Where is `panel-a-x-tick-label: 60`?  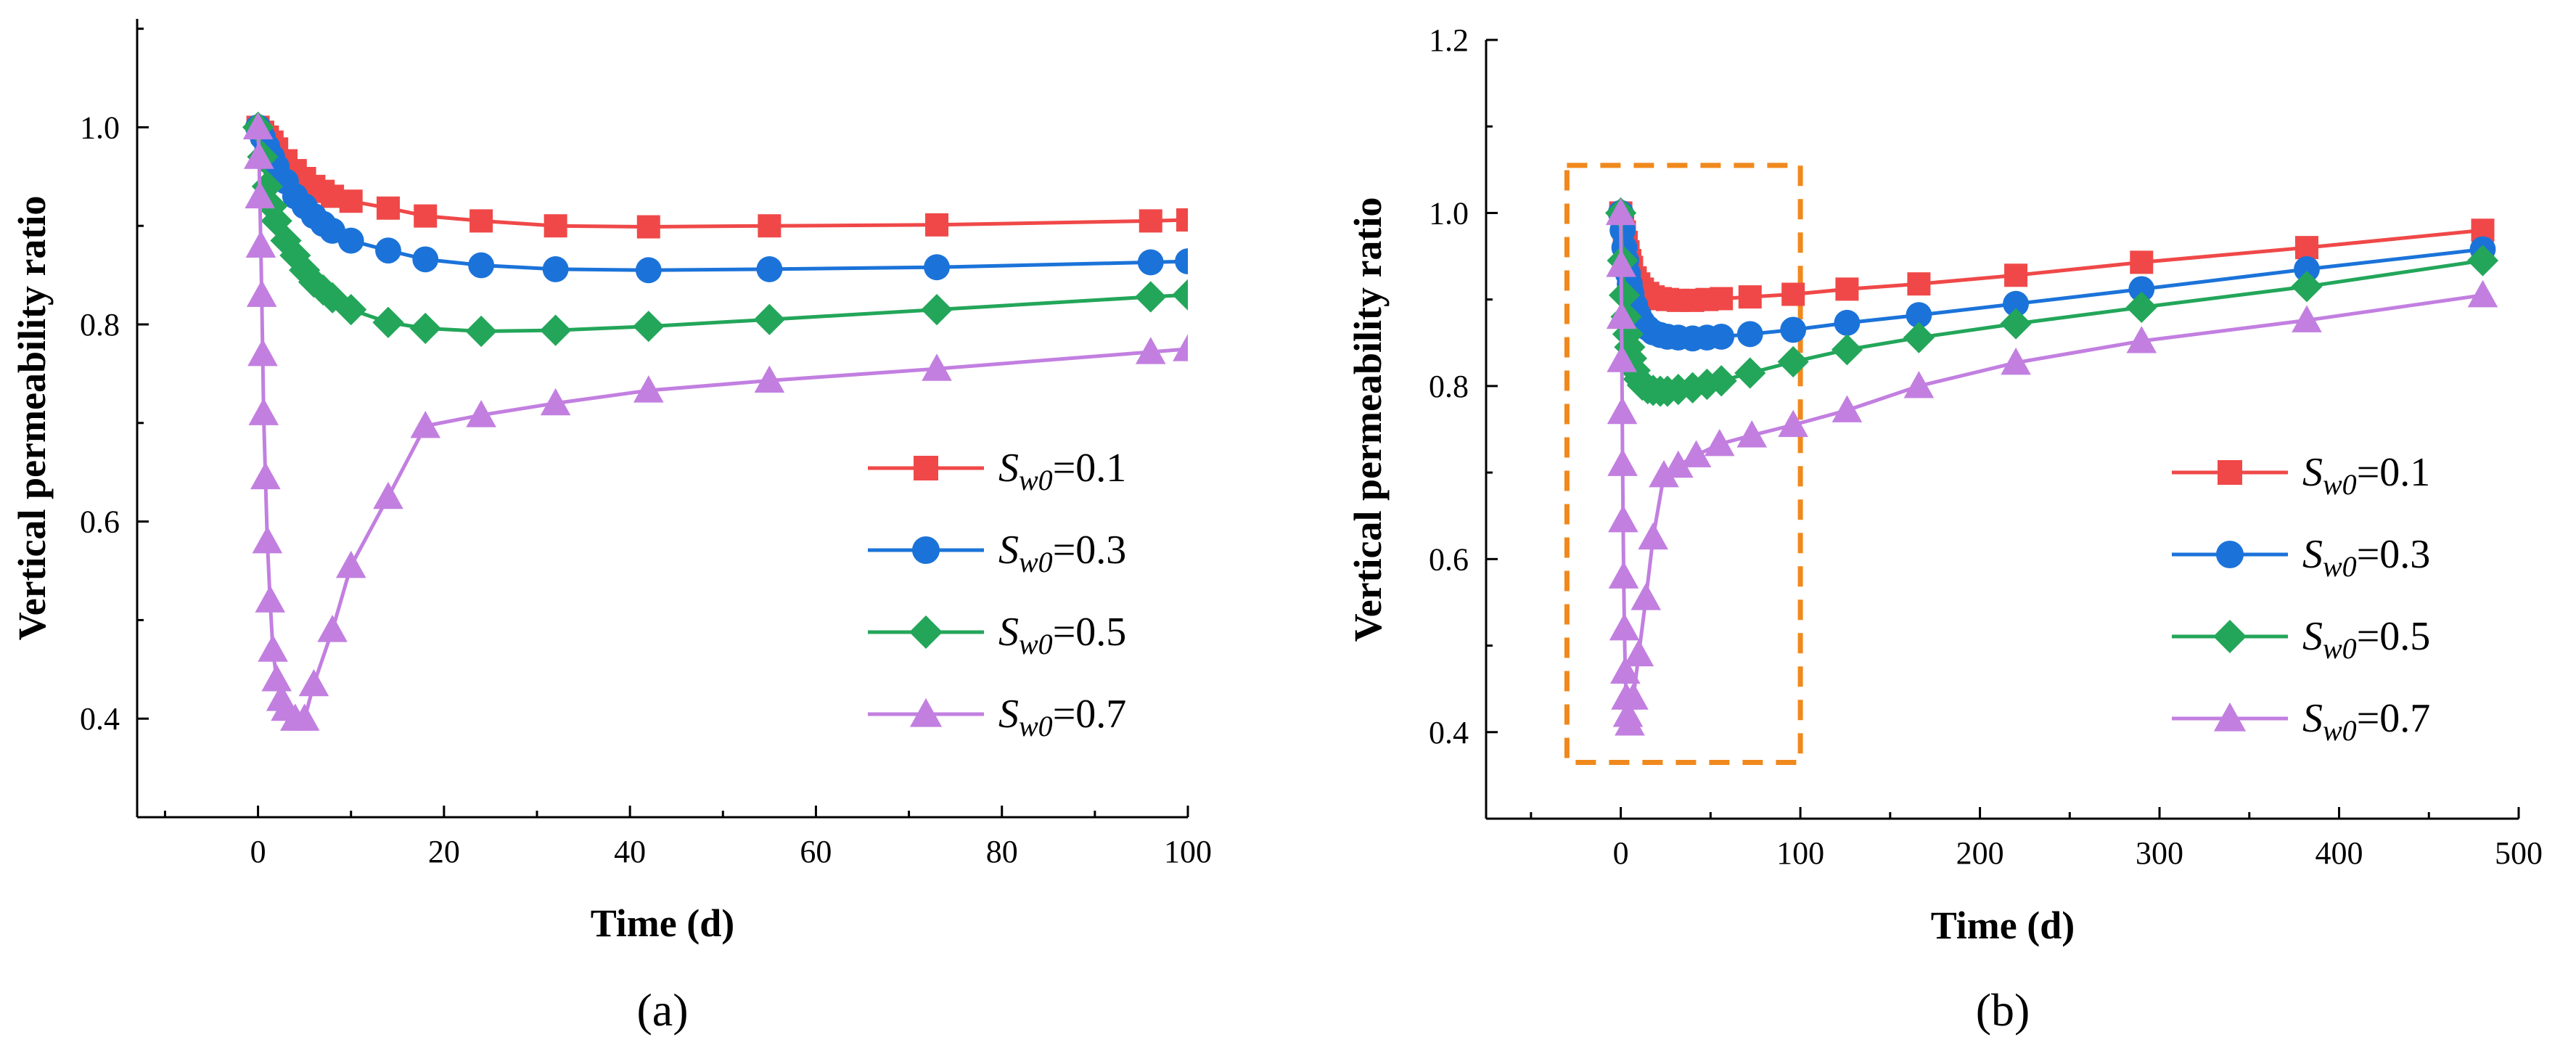 panel-a-x-tick-label: 60 is located at coordinates (816, 851).